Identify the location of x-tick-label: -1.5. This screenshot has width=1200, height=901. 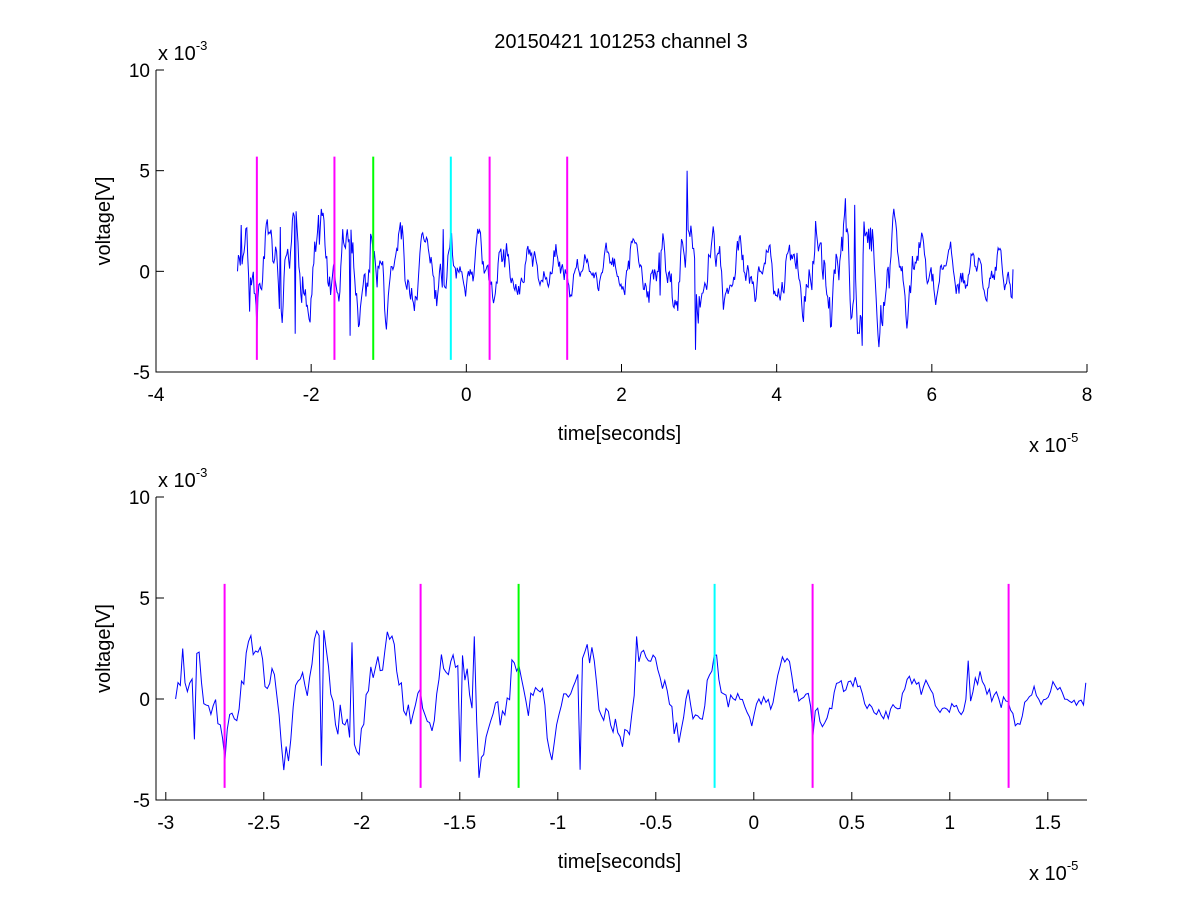
(459, 823).